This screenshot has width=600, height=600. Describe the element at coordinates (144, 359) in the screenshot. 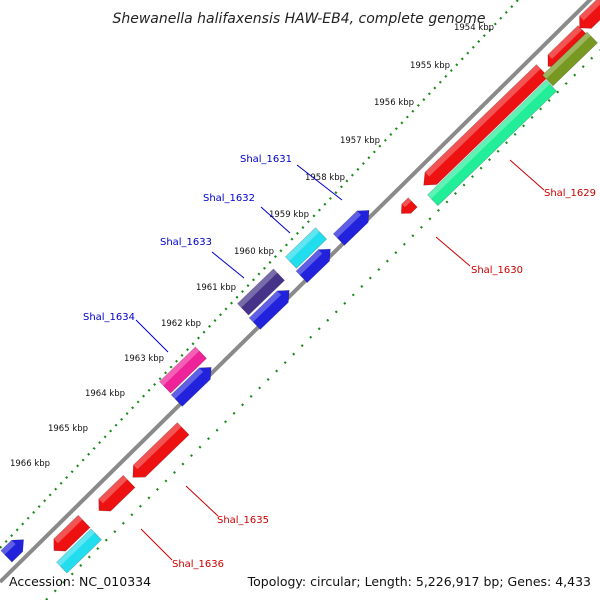

I see `tick-label: 1963 kbp` at that location.